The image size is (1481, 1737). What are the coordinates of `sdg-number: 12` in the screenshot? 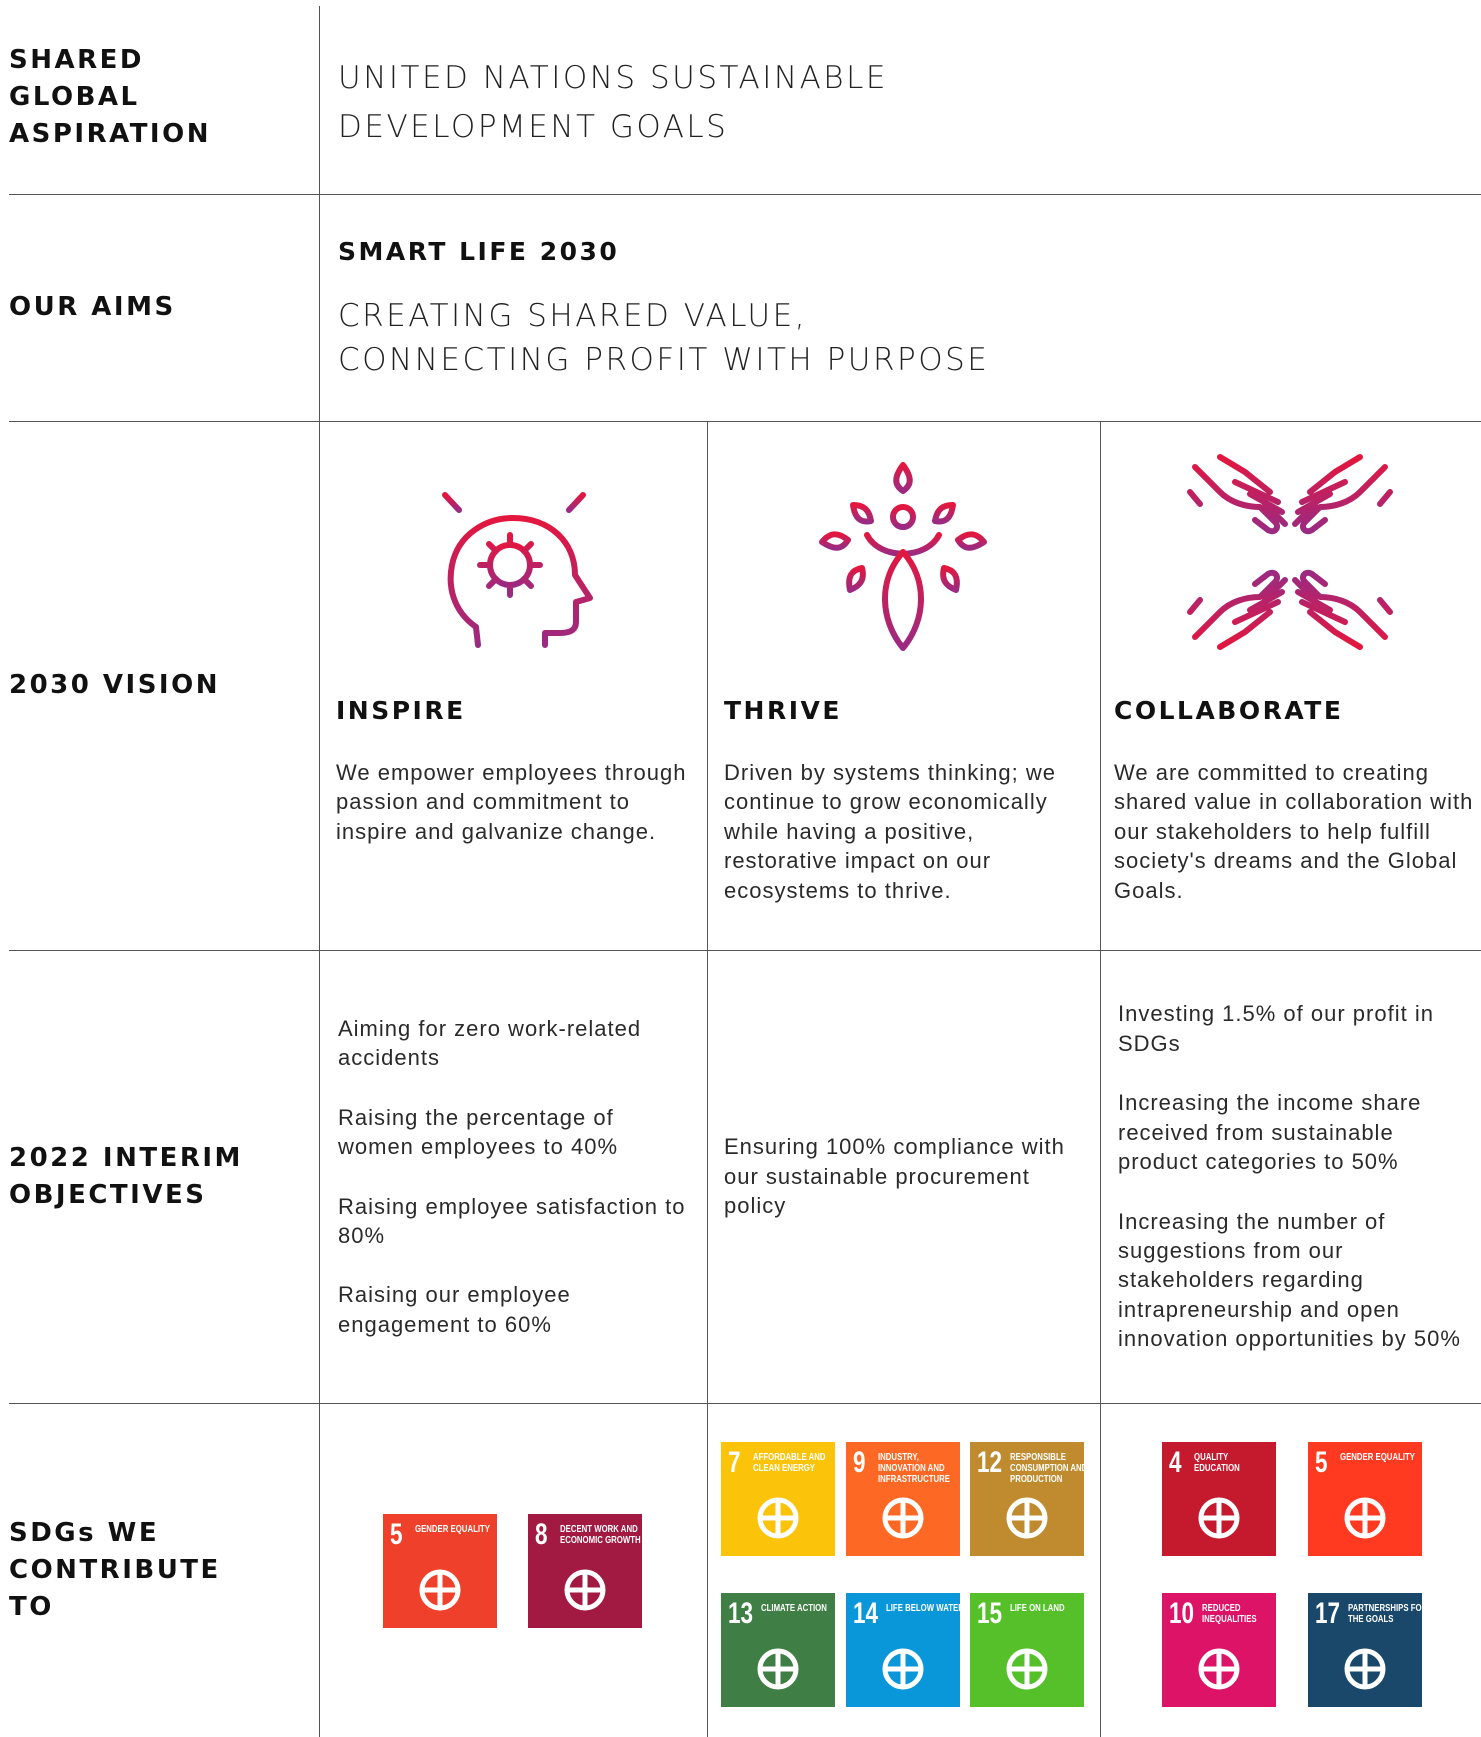 It's located at (990, 1462).